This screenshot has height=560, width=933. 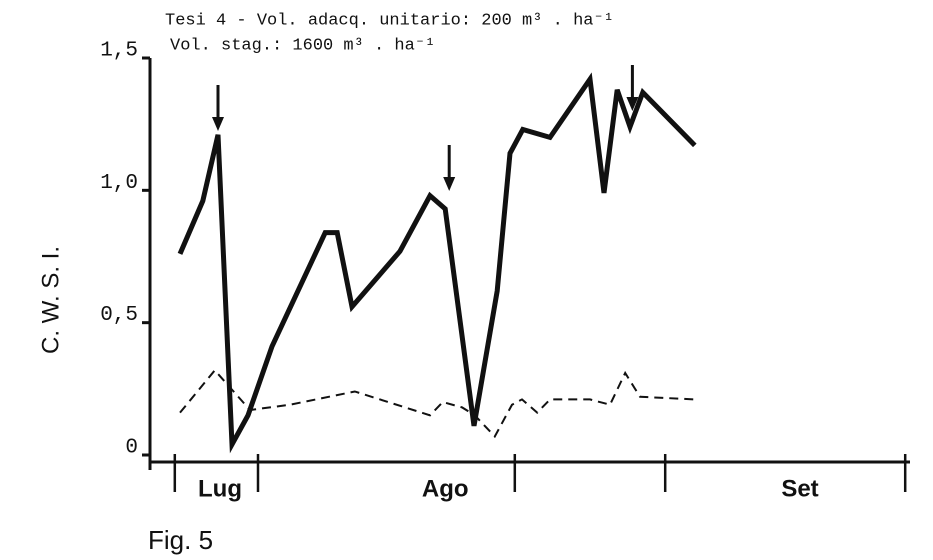 What do you see at coordinates (799, 488) in the screenshot?
I see `x-tick-label: Set` at bounding box center [799, 488].